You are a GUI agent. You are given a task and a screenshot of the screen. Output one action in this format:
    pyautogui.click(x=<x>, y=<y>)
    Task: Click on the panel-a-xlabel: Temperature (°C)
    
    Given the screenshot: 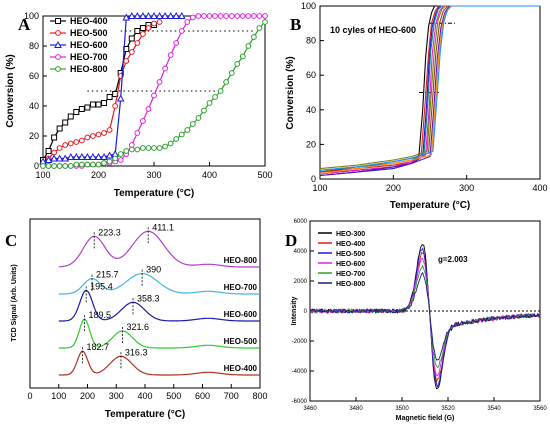 What is the action you would take?
    pyautogui.click(x=154, y=193)
    